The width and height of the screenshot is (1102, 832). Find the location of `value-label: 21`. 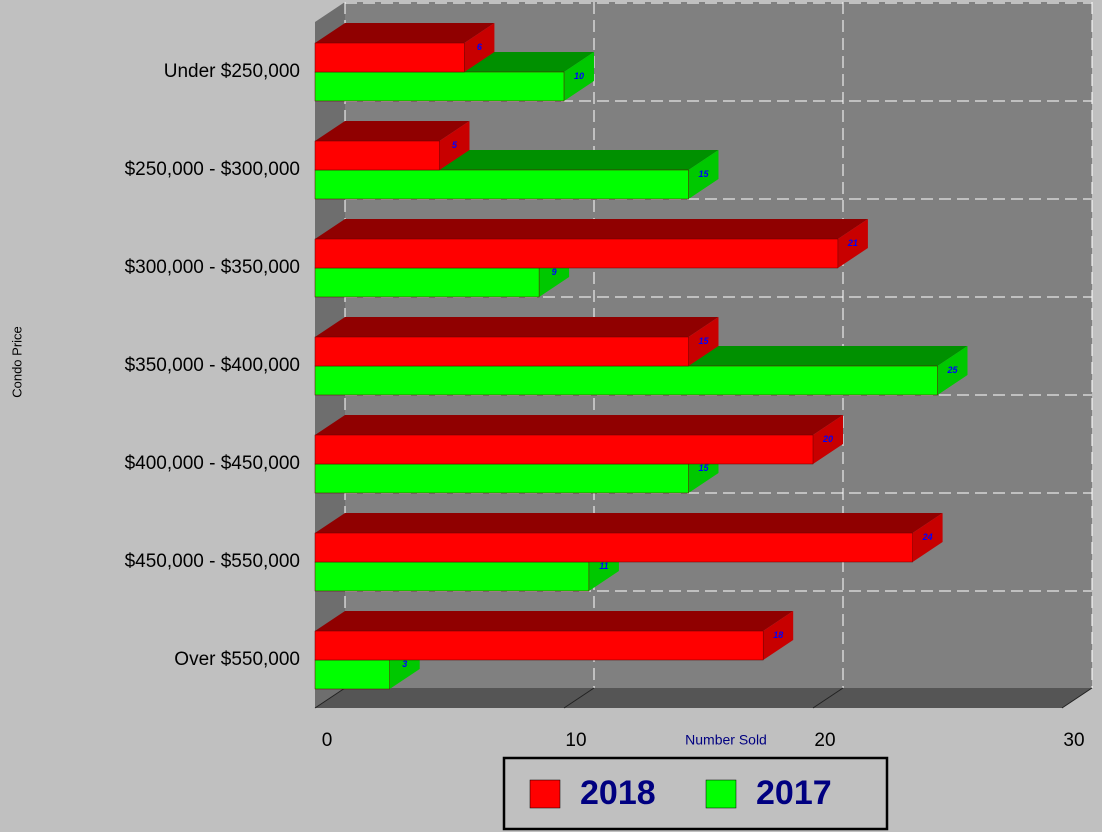

value-label: 21 is located at coordinates (852, 243).